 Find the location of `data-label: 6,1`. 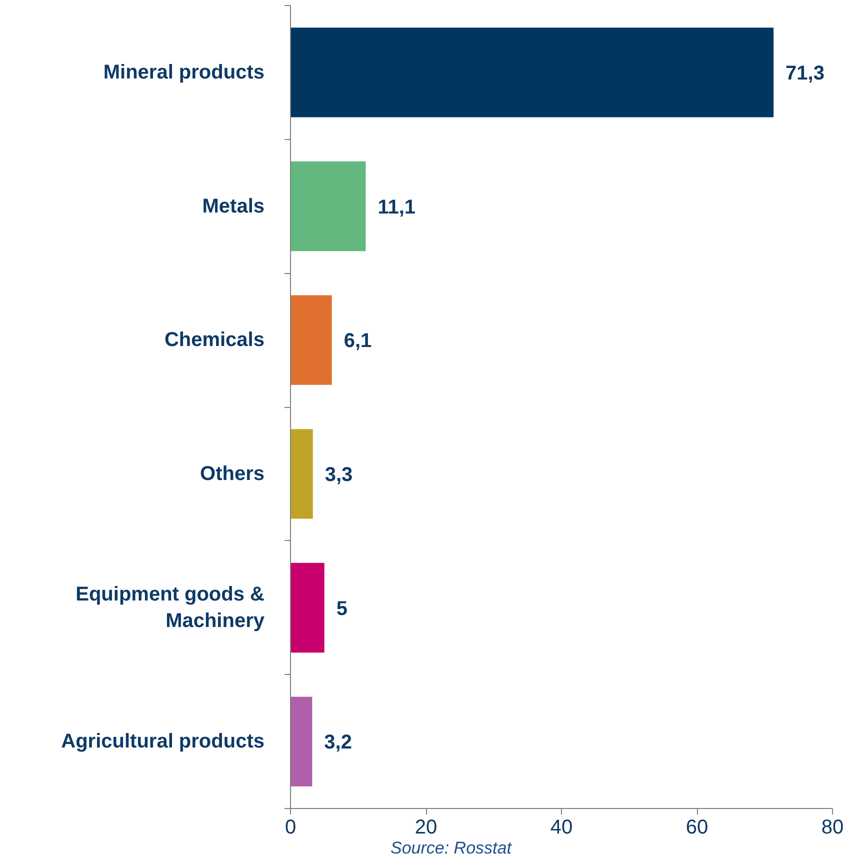

data-label: 6,1 is located at coordinates (358, 341).